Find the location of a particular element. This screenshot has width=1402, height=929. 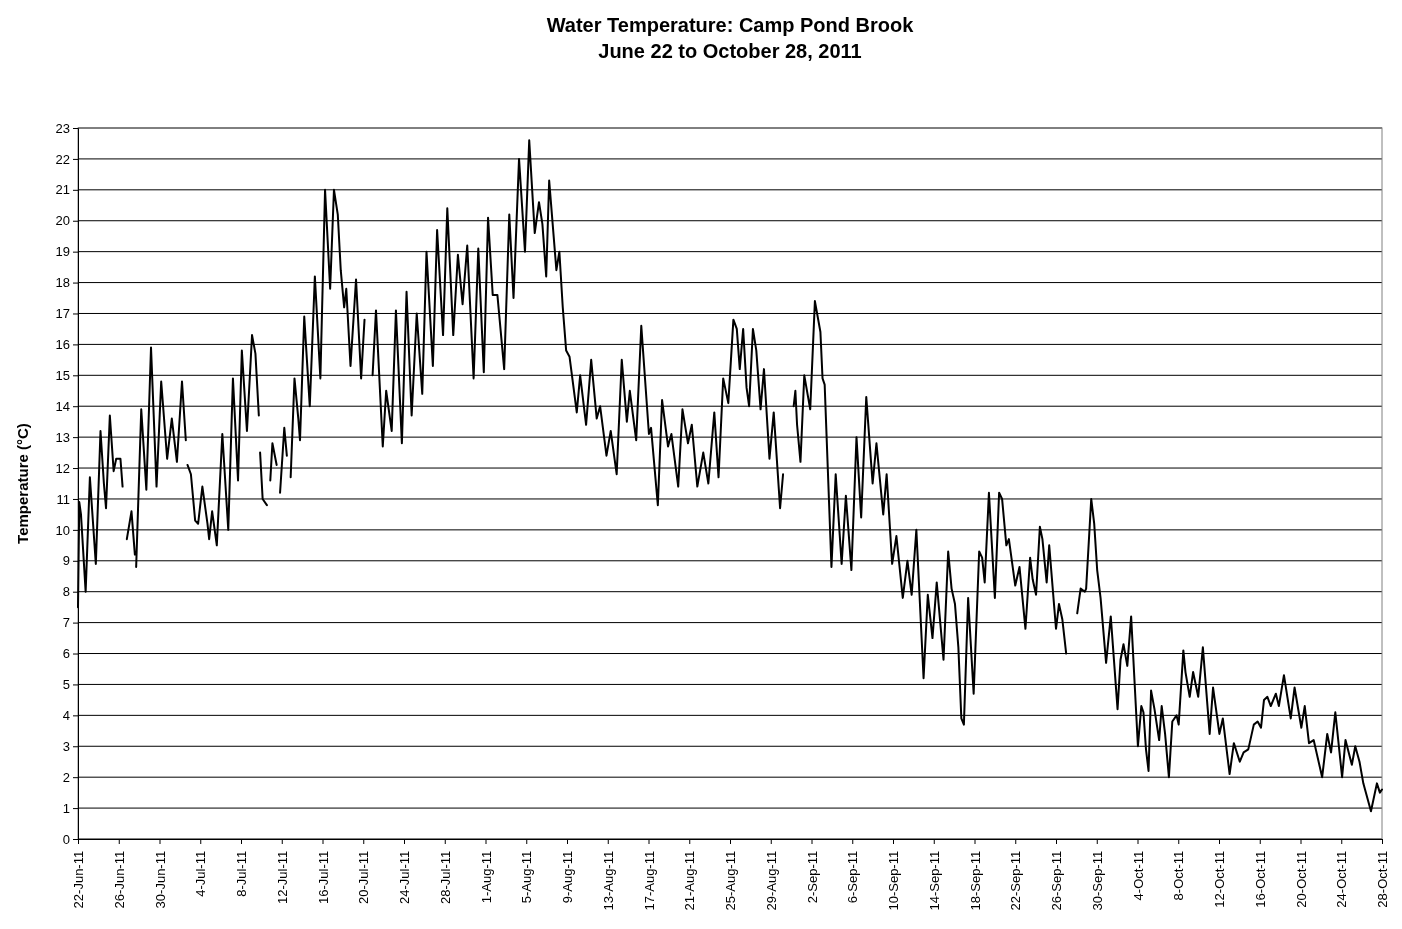

y-tick-label: 19 is located at coordinates (62, 252).